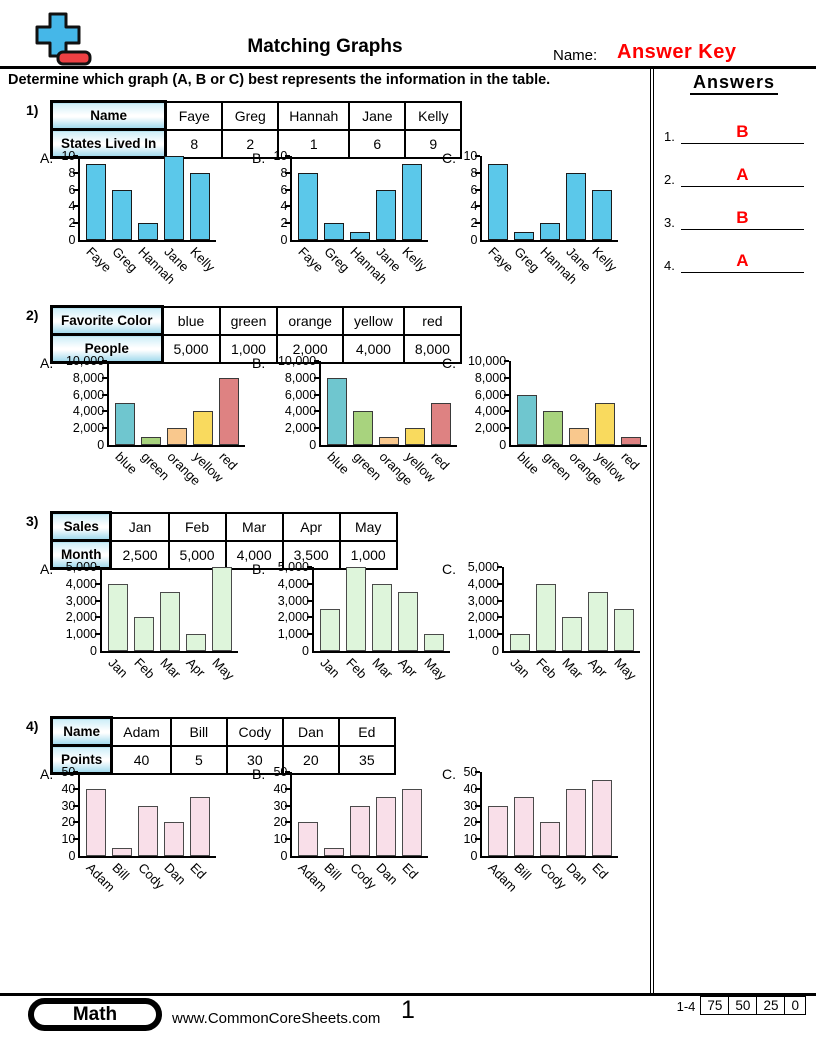  Describe the element at coordinates (81, 583) in the screenshot. I see `y-tick-label: 4,000` at that location.